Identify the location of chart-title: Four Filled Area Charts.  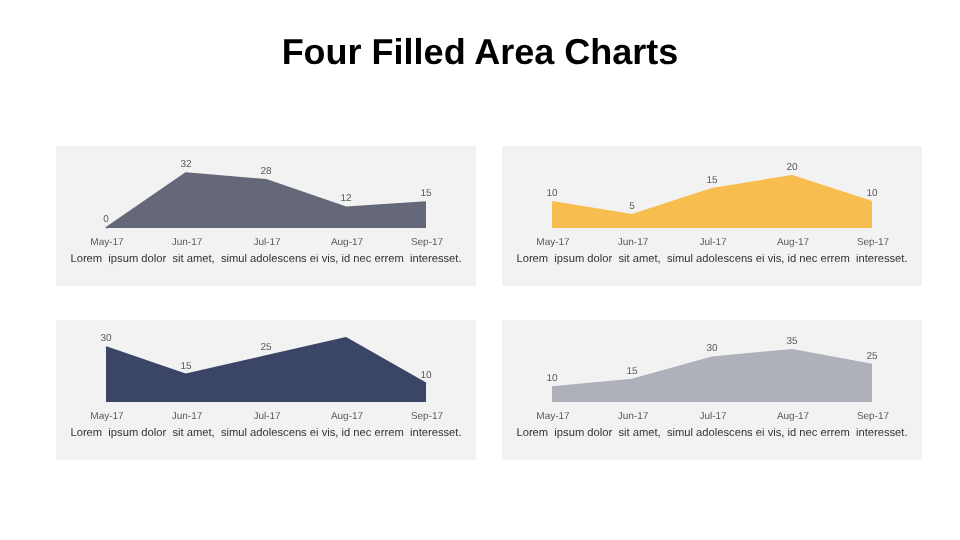
(480, 53).